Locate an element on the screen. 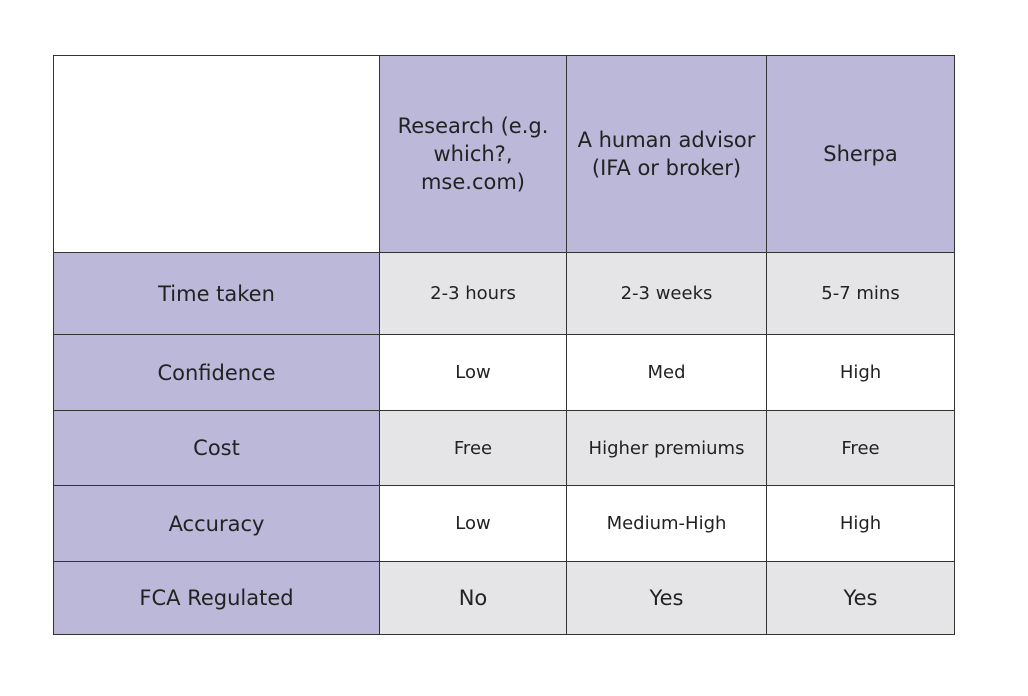  row-label-cost: Cost is located at coordinates (216, 448).